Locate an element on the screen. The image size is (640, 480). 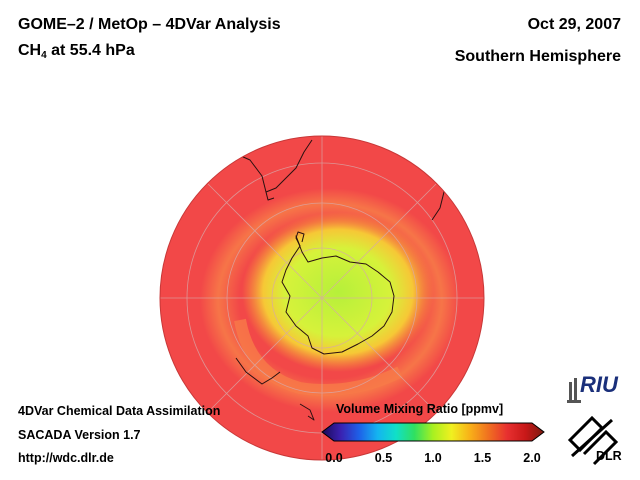
region-label: Southern Hemisphere is located at coordinates (537, 56).